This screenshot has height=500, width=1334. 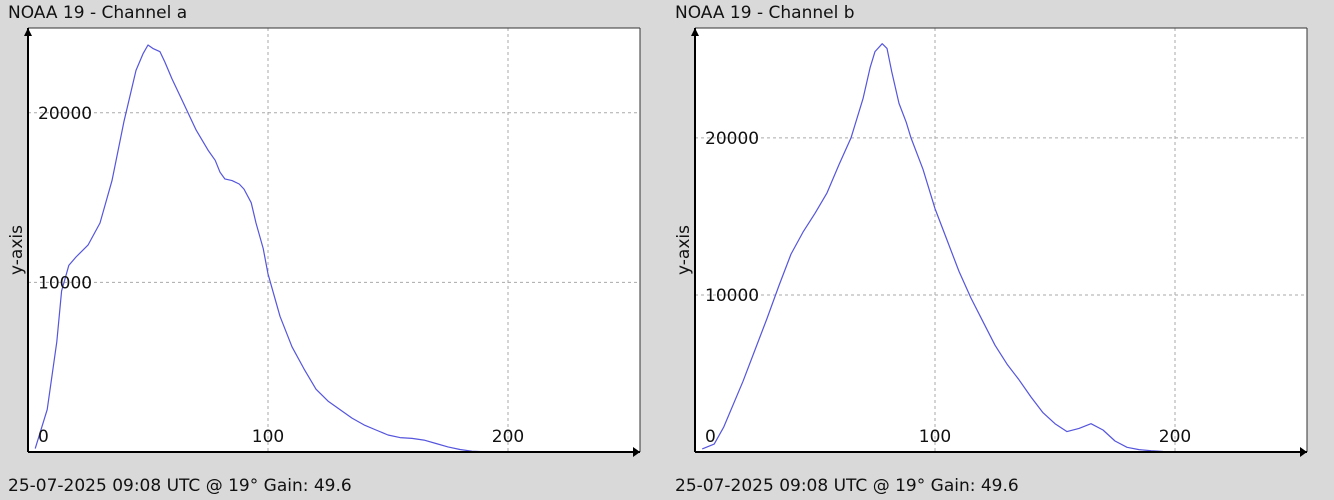 I want to click on chart-title: NOAA 19 - Channel b, so click(x=765, y=13).